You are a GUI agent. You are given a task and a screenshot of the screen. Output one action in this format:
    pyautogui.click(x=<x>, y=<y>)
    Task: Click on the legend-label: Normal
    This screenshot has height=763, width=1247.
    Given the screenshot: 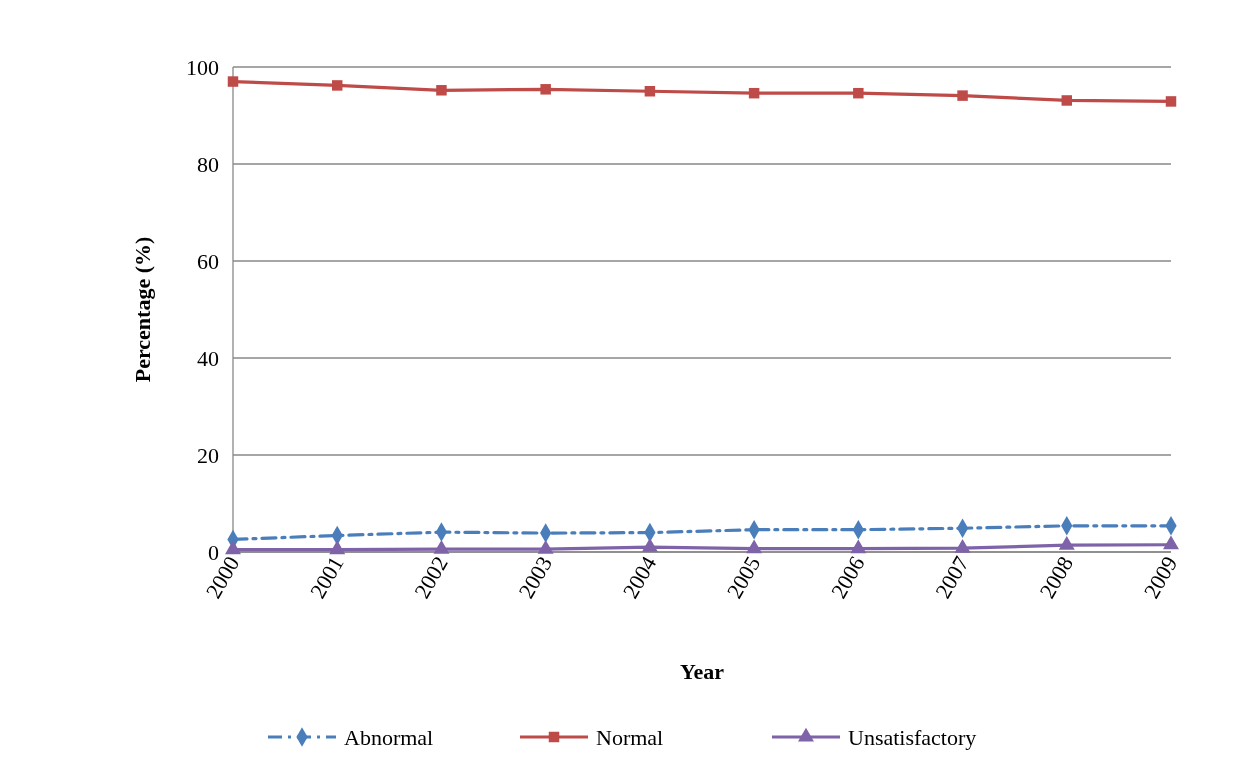 What is the action you would take?
    pyautogui.click(x=630, y=737)
    